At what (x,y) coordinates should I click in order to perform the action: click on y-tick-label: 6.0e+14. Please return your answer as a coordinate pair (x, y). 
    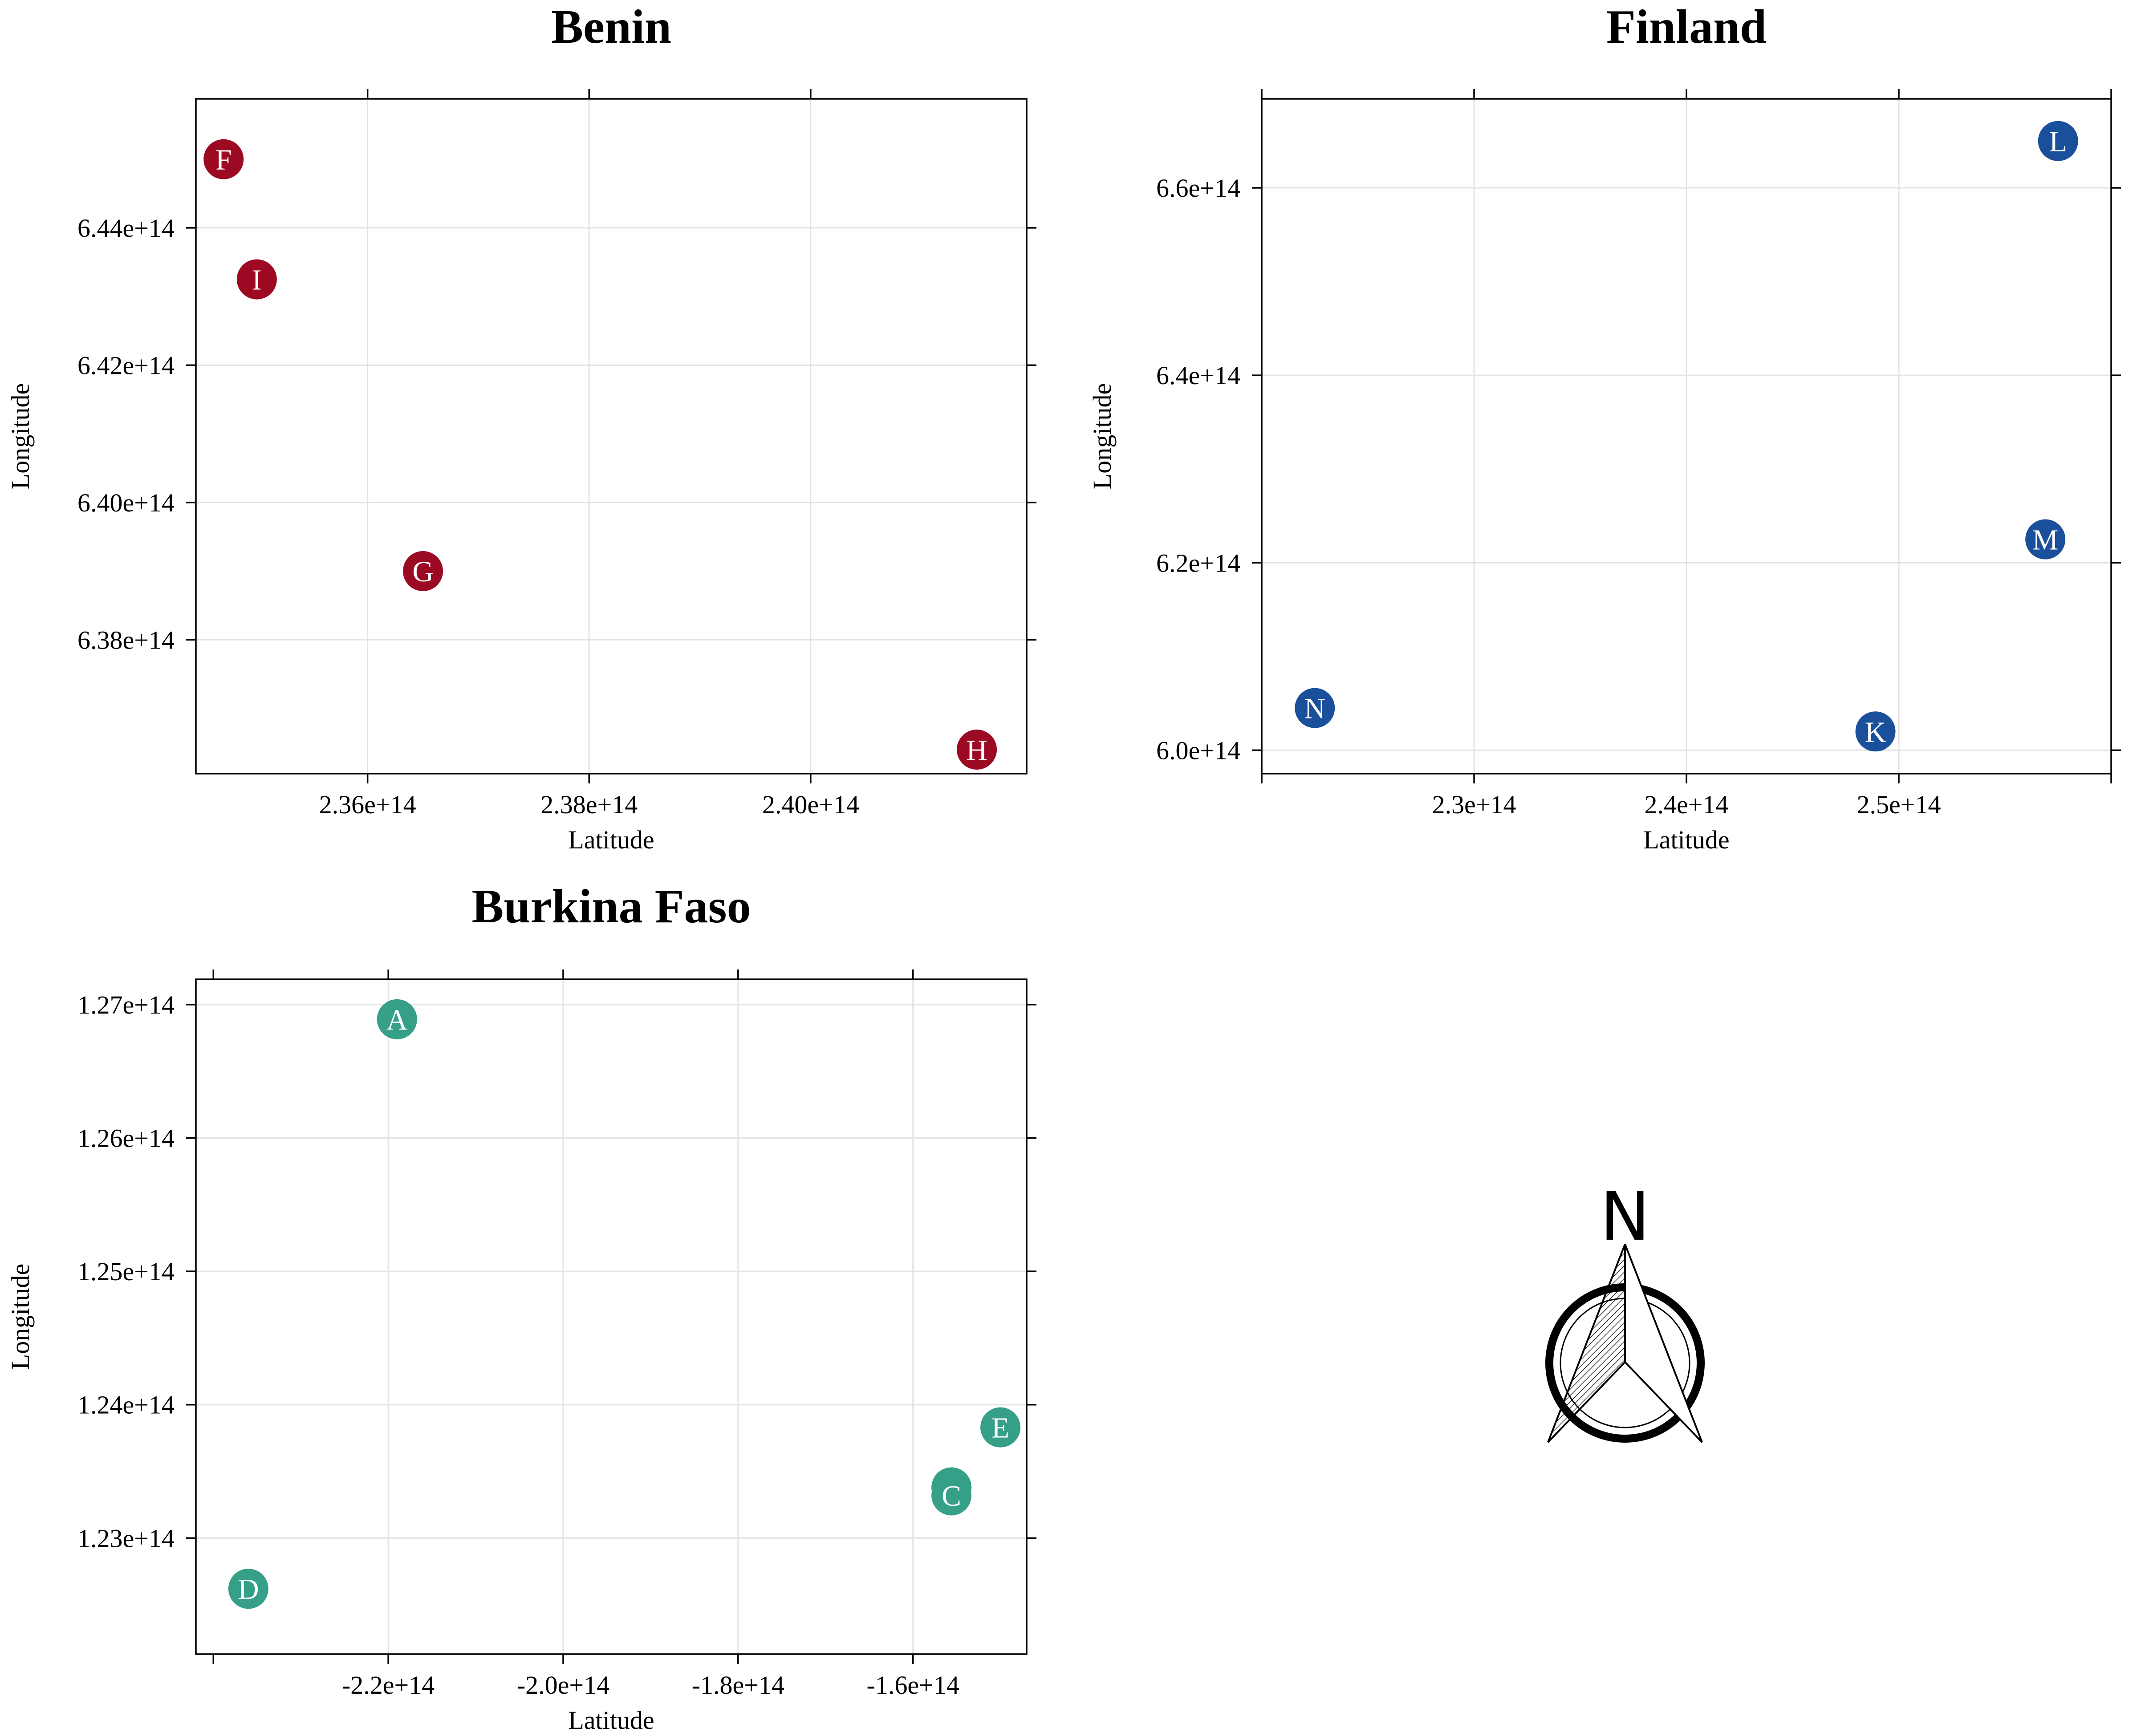
    Looking at the image, I should click on (1198, 750).